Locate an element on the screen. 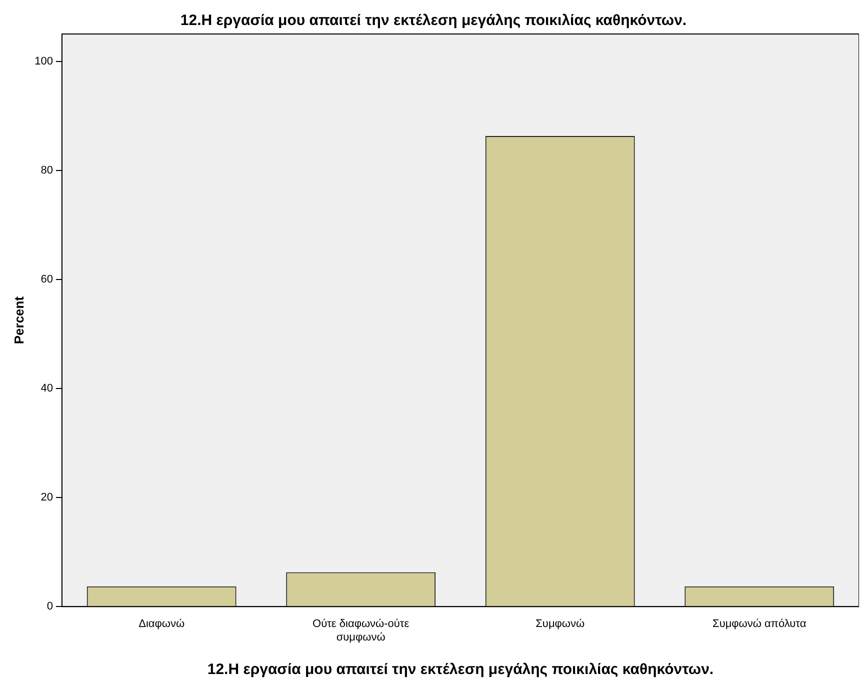 This screenshot has height=691, width=867. y-tick-label: 100 is located at coordinates (43, 61).